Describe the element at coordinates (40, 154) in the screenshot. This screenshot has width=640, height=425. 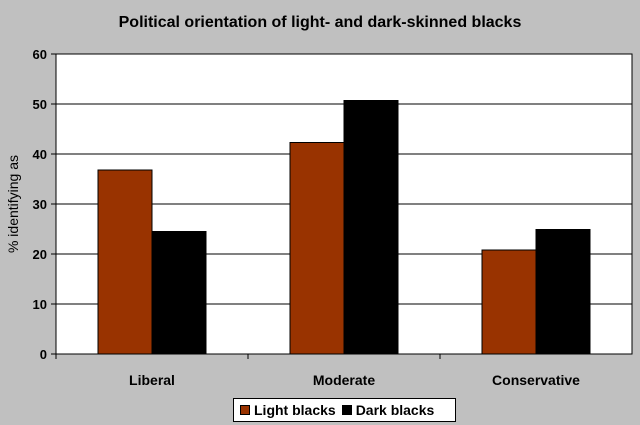
I see `y-tick-label: 40` at that location.